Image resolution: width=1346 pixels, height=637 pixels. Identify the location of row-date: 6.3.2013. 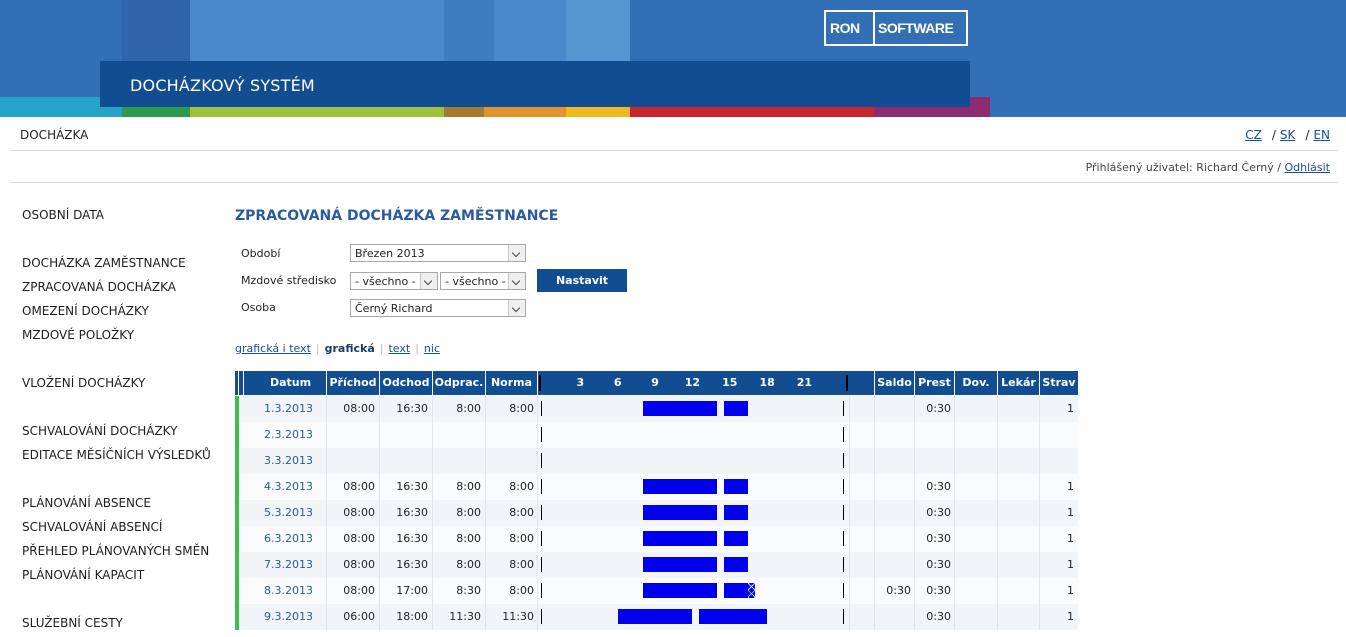
(288, 538).